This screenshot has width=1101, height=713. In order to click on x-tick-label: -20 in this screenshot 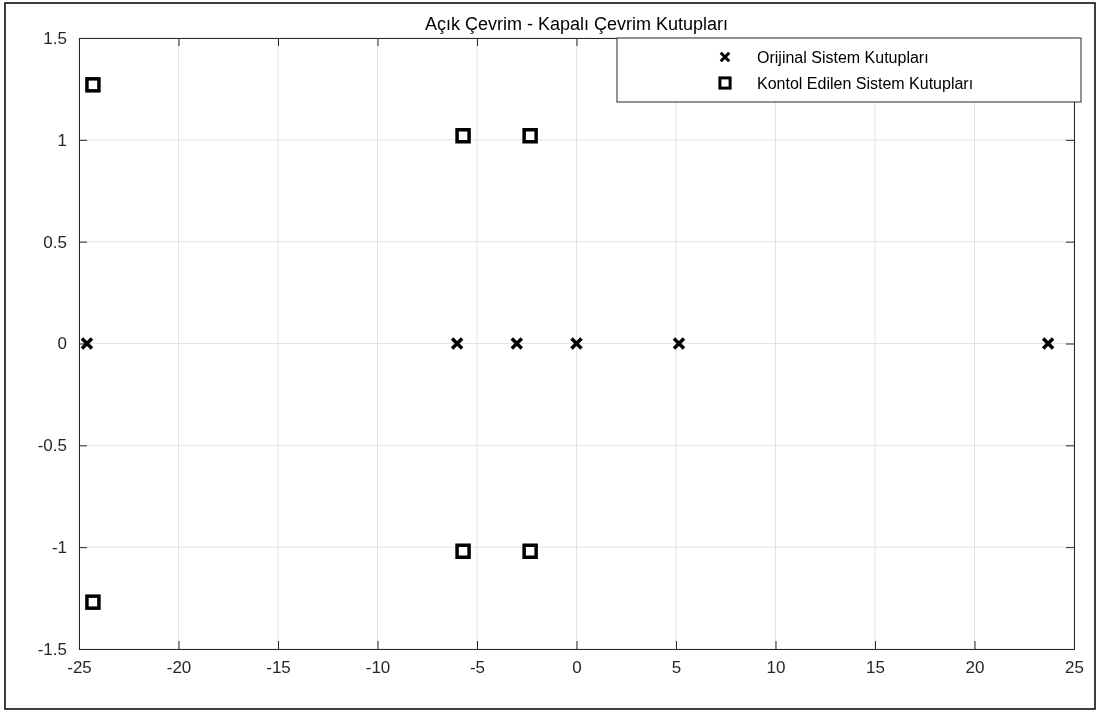, I will do `click(179, 668)`.